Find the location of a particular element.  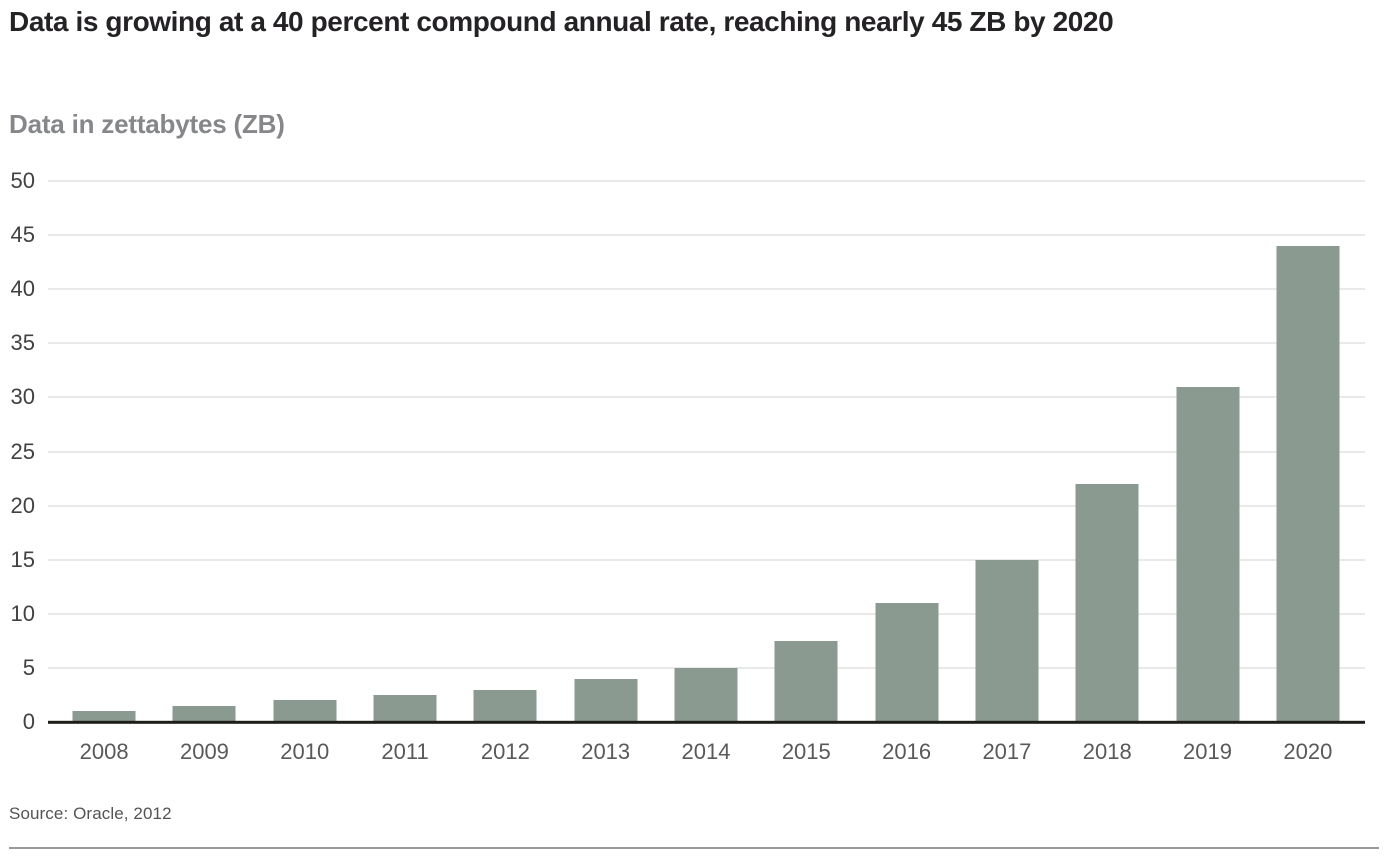

bottom-divider is located at coordinates (694, 848).